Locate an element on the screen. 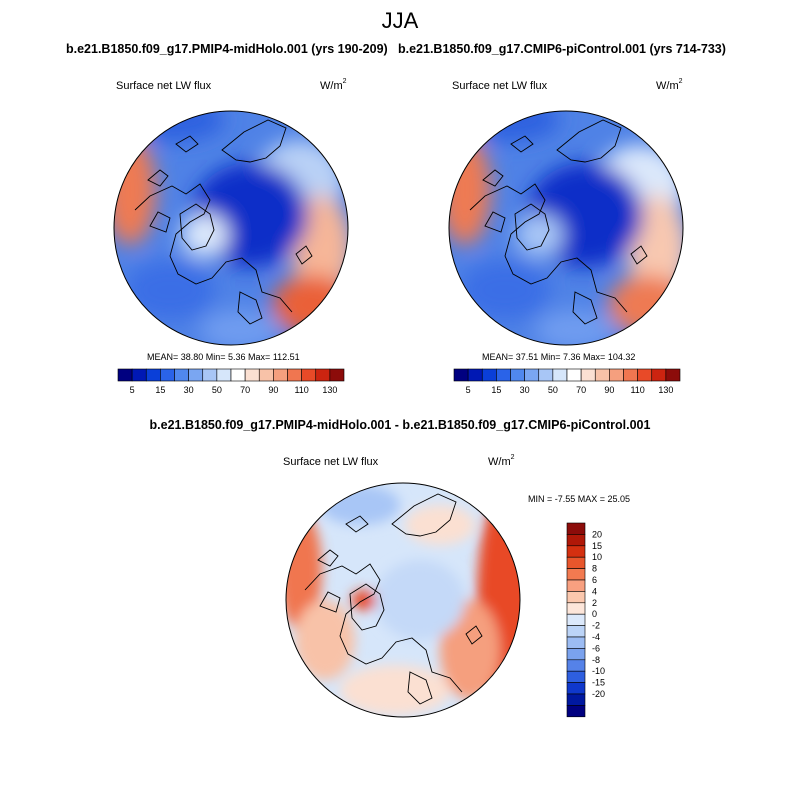 The height and width of the screenshot is (800, 800). panel2-colorbar-tick-label: 70 is located at coordinates (581, 390).